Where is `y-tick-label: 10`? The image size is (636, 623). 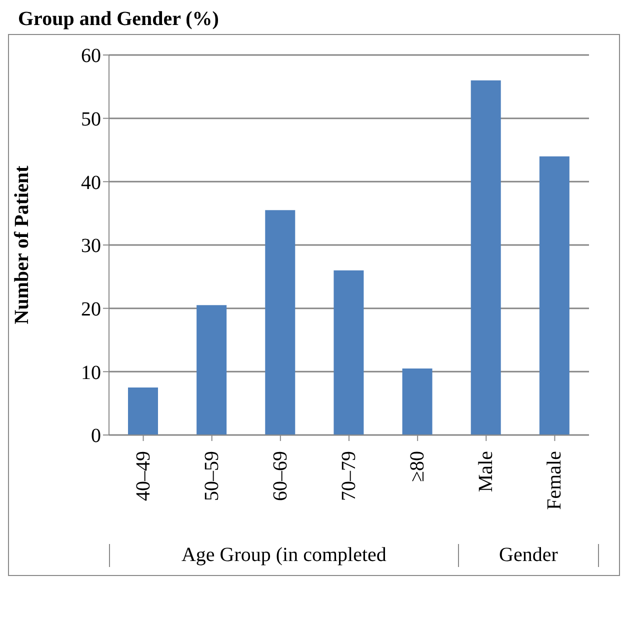 y-tick-label: 10 is located at coordinates (91, 373).